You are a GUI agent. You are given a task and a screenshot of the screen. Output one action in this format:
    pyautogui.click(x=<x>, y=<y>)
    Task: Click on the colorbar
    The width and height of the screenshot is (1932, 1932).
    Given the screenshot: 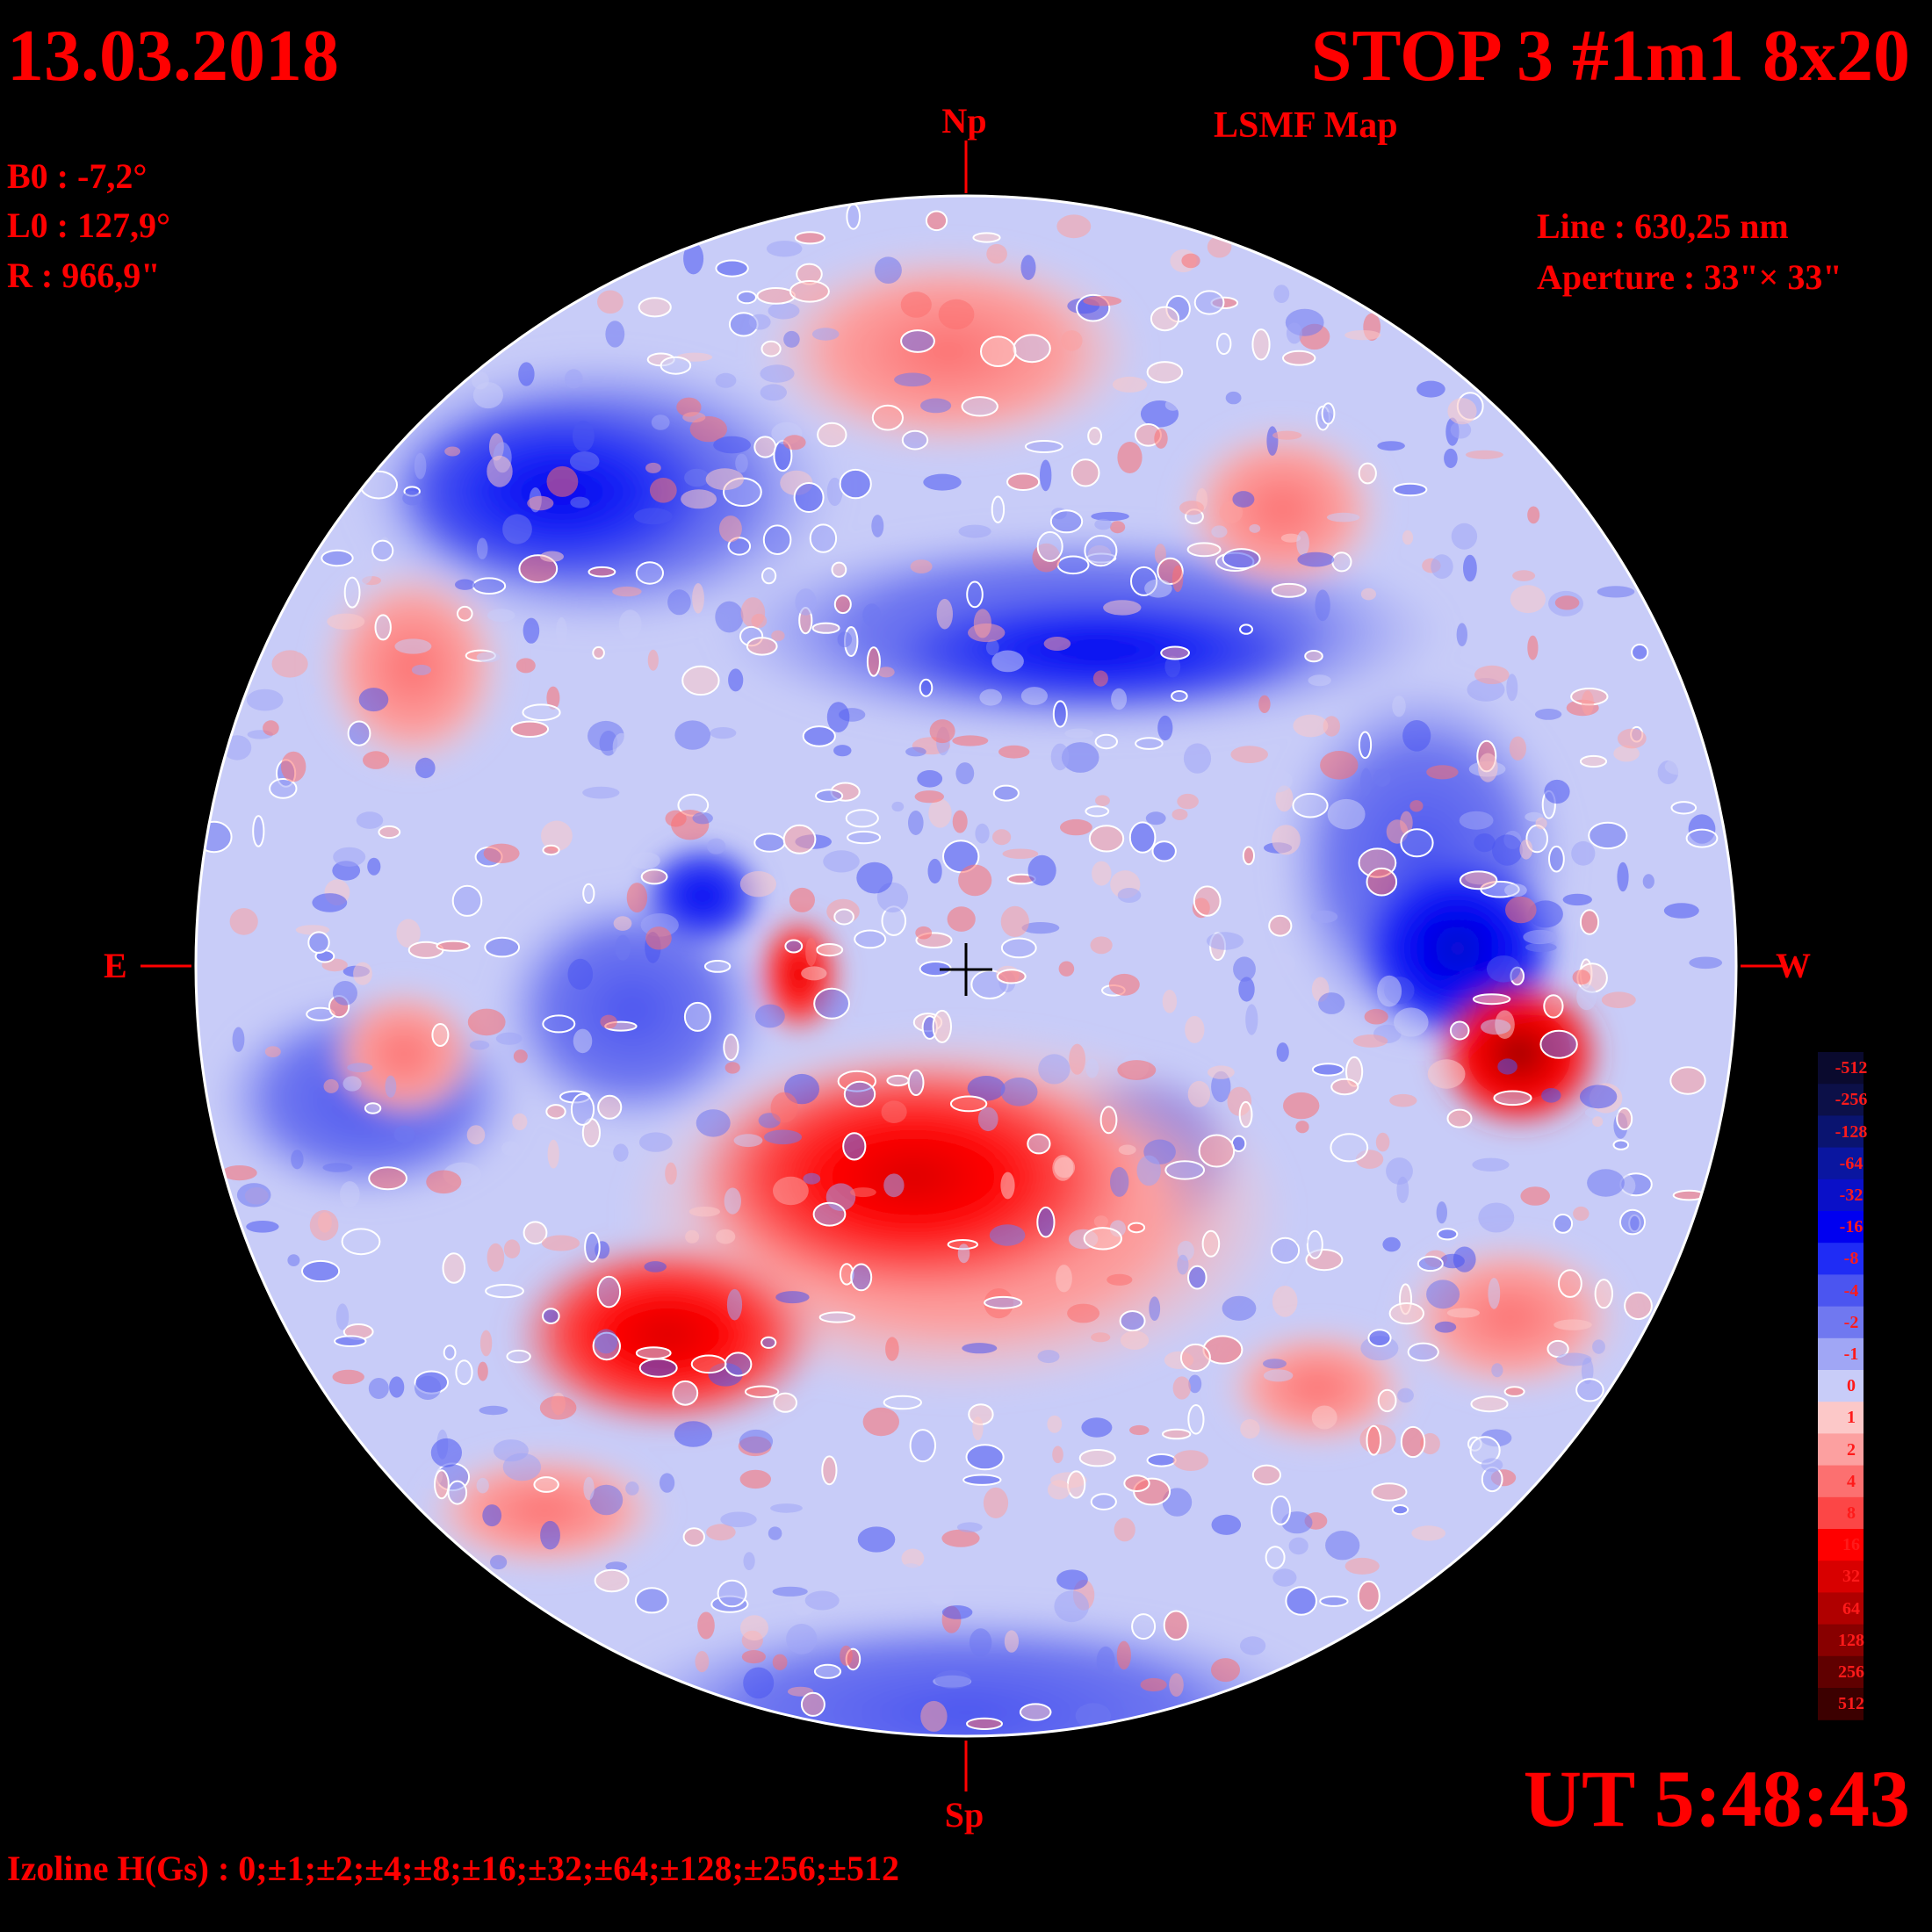 What is the action you would take?
    pyautogui.click(x=1841, y=1386)
    